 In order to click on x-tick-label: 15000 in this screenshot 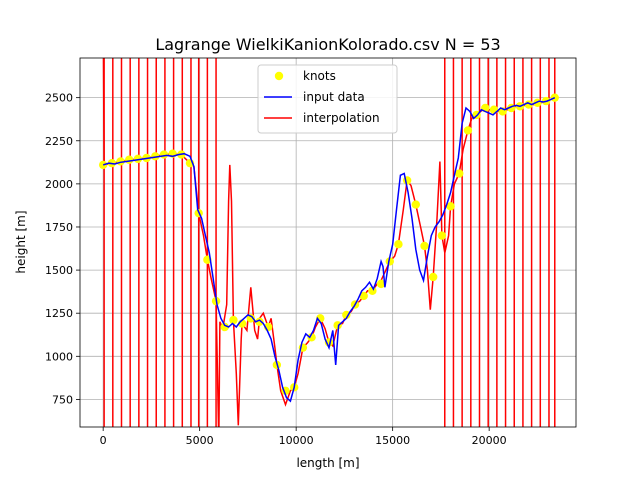, I will do `click(392, 440)`.